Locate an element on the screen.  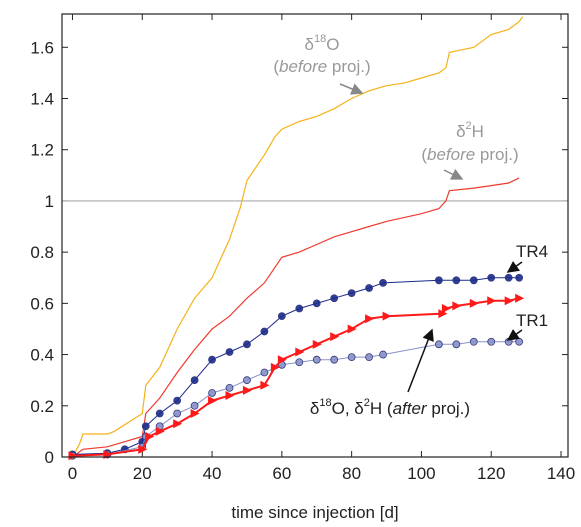
annotation: TR4 is located at coordinates (532, 251).